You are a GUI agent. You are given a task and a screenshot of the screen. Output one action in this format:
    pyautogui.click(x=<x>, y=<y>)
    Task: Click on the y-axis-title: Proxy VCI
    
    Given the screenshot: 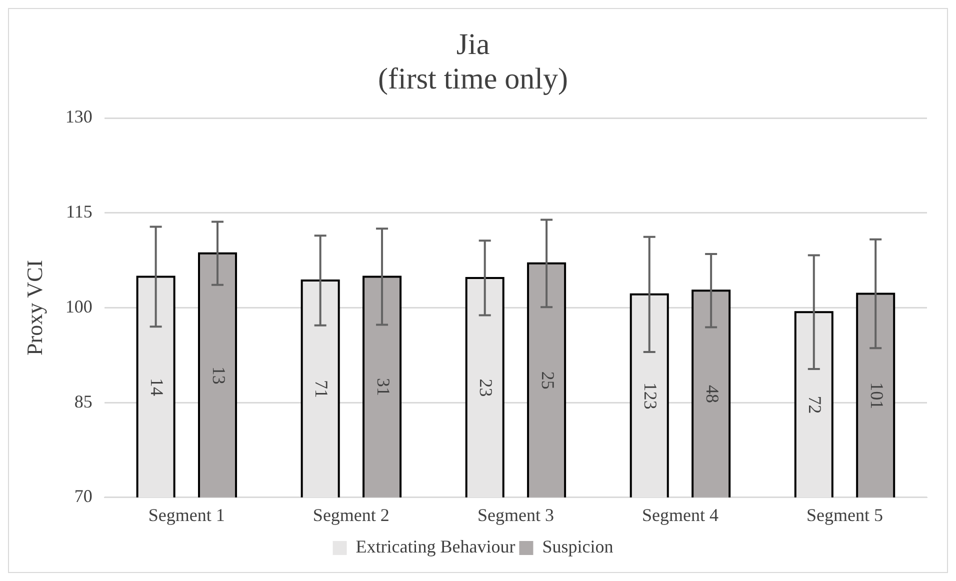 What is the action you would take?
    pyautogui.click(x=34, y=308)
    